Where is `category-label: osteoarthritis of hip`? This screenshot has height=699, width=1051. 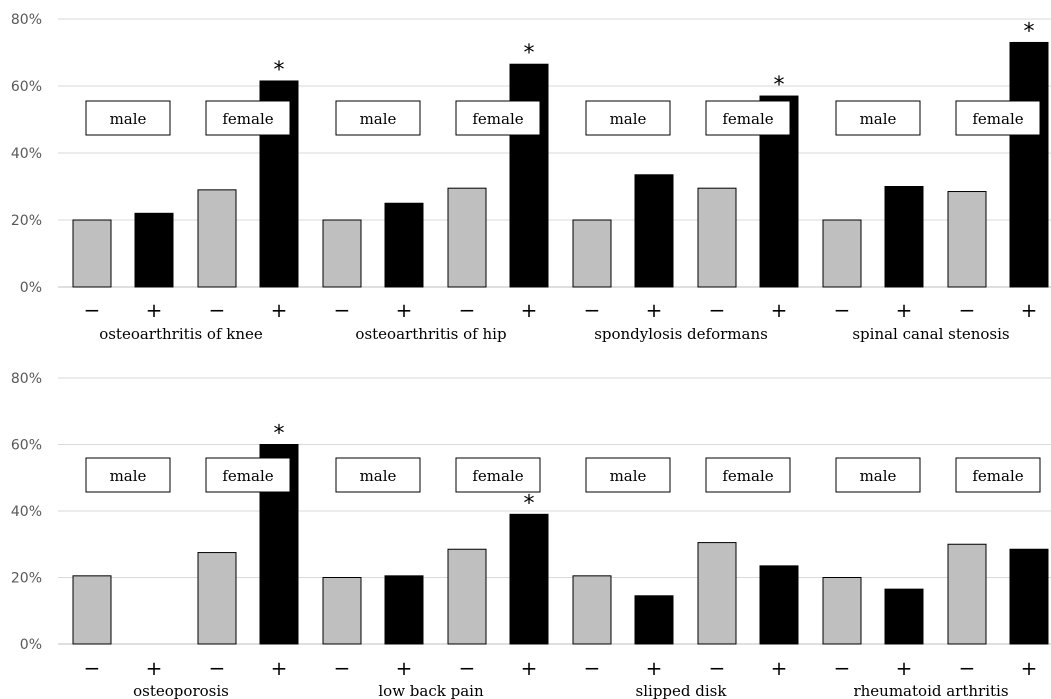 category-label: osteoarthritis of hip is located at coordinates (430, 334).